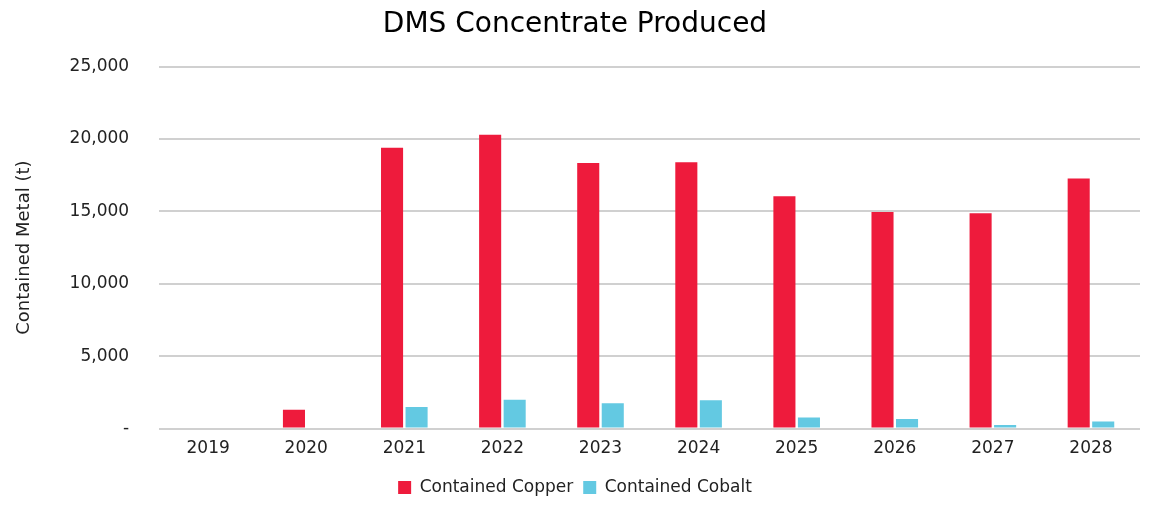  I want to click on x-tick-label: 2025, so click(797, 447).